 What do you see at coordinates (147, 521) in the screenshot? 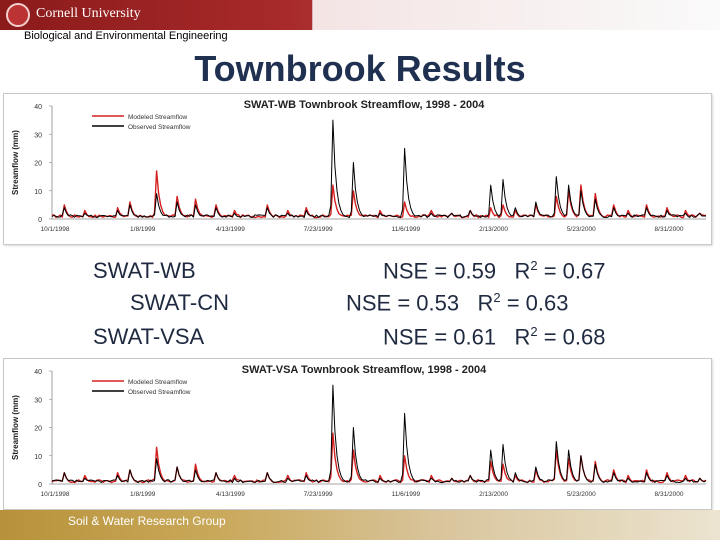
I see `footer-text: Soil & Water Research Group` at bounding box center [147, 521].